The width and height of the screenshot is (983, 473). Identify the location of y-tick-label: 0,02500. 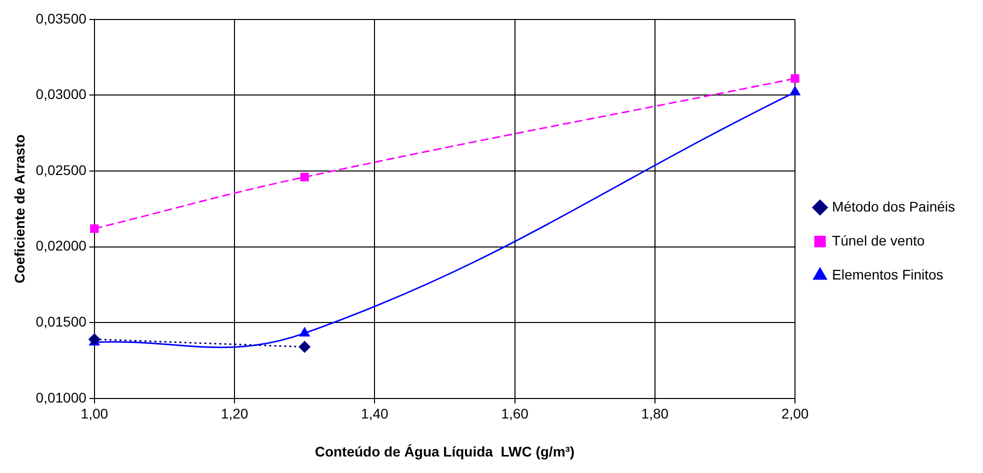
(61, 170).